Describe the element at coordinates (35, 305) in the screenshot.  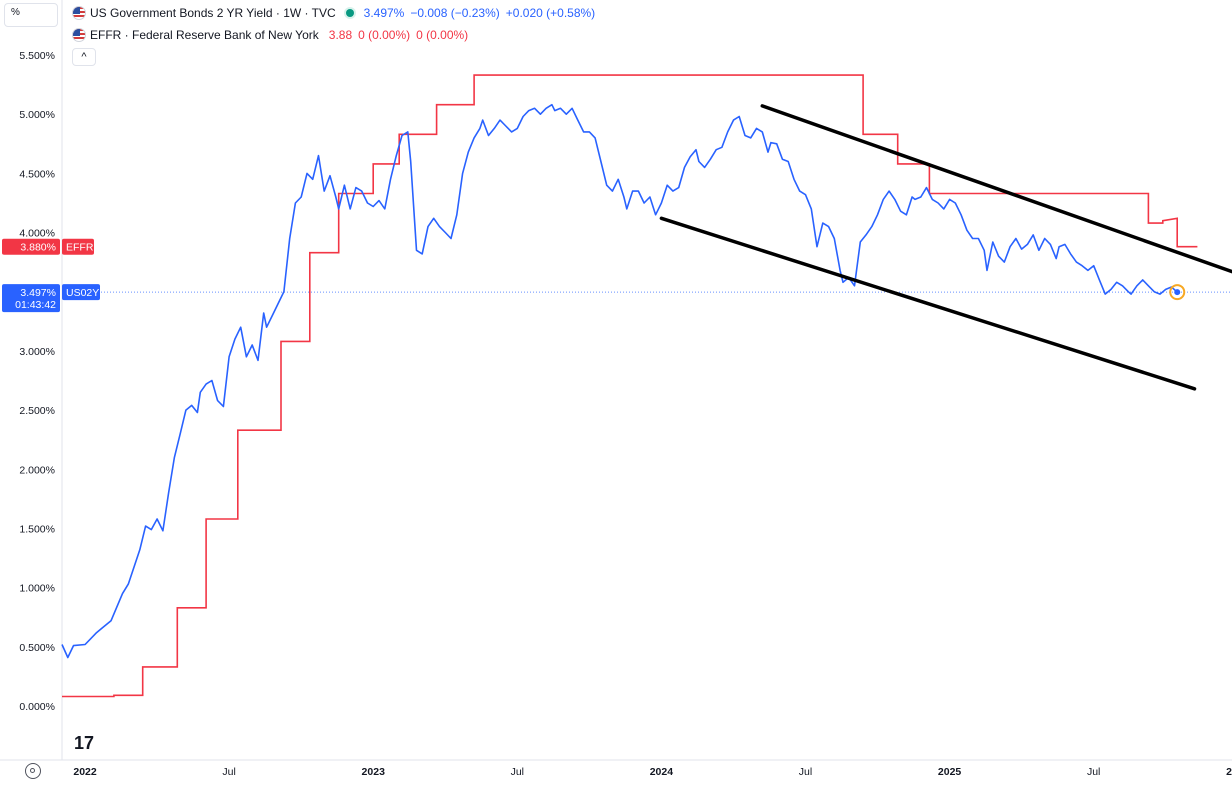
I see `us02y-countdown: 01:43:42` at that location.